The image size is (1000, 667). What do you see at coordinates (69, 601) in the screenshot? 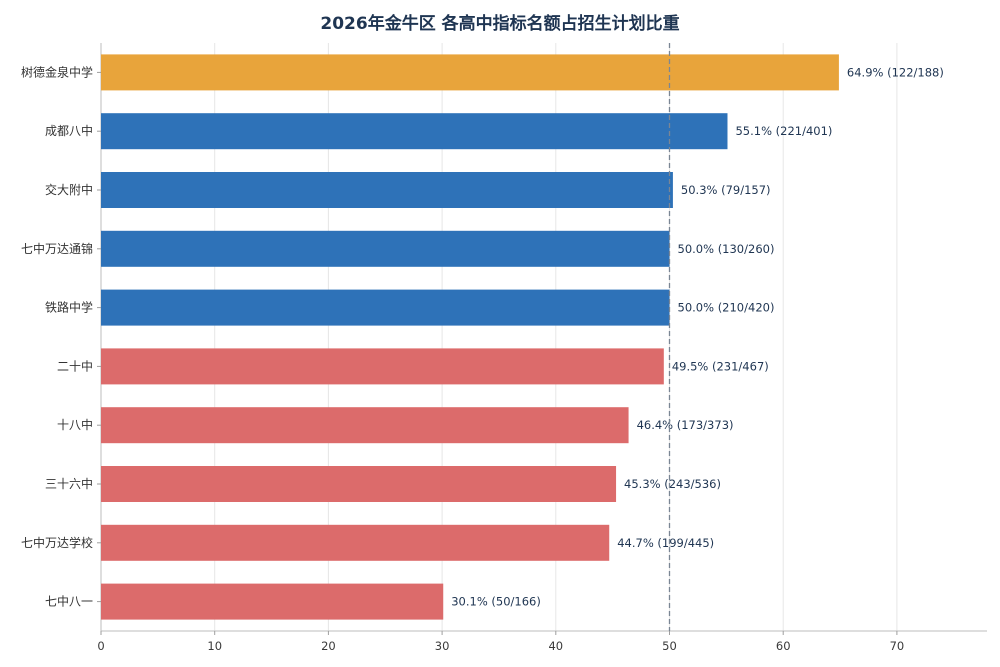
I see `category-label: 七中八一` at bounding box center [69, 601].